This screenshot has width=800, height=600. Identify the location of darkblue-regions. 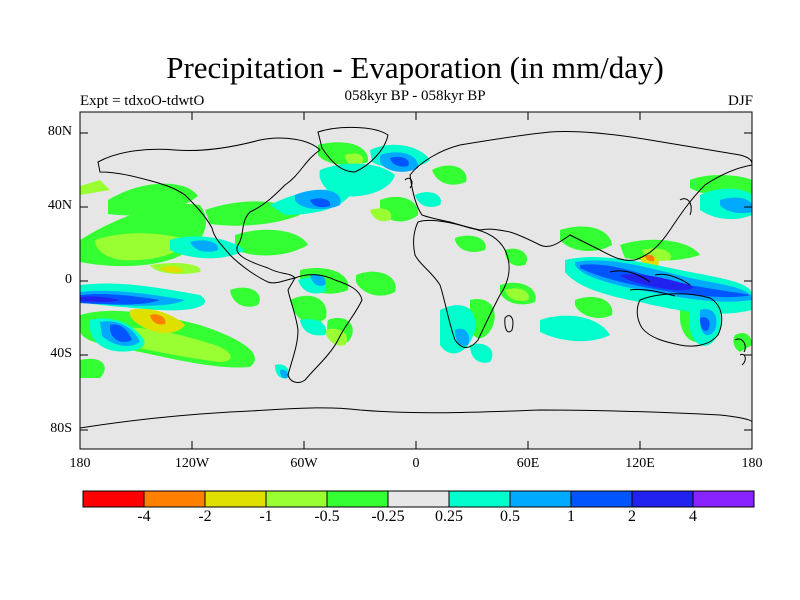
(386, 288).